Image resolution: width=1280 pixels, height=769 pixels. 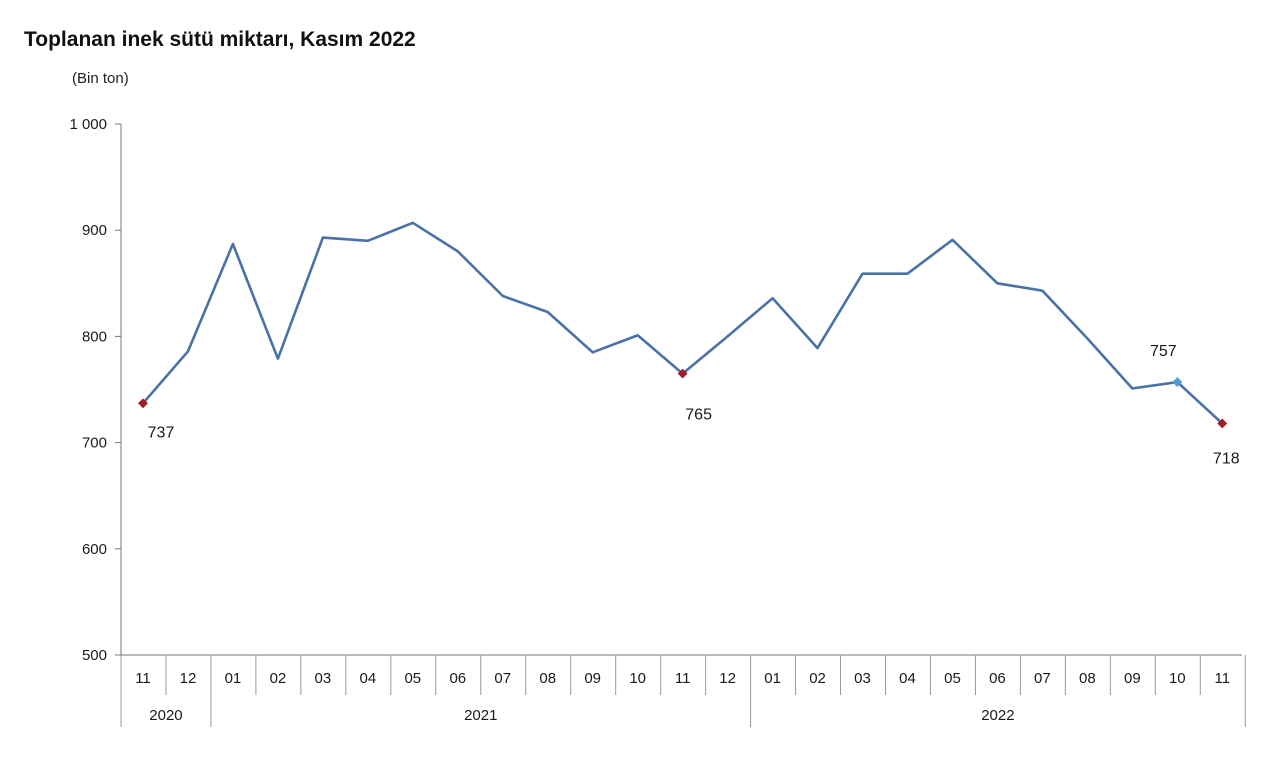 What do you see at coordinates (94, 443) in the screenshot?
I see `y-tick-label: 700` at bounding box center [94, 443].